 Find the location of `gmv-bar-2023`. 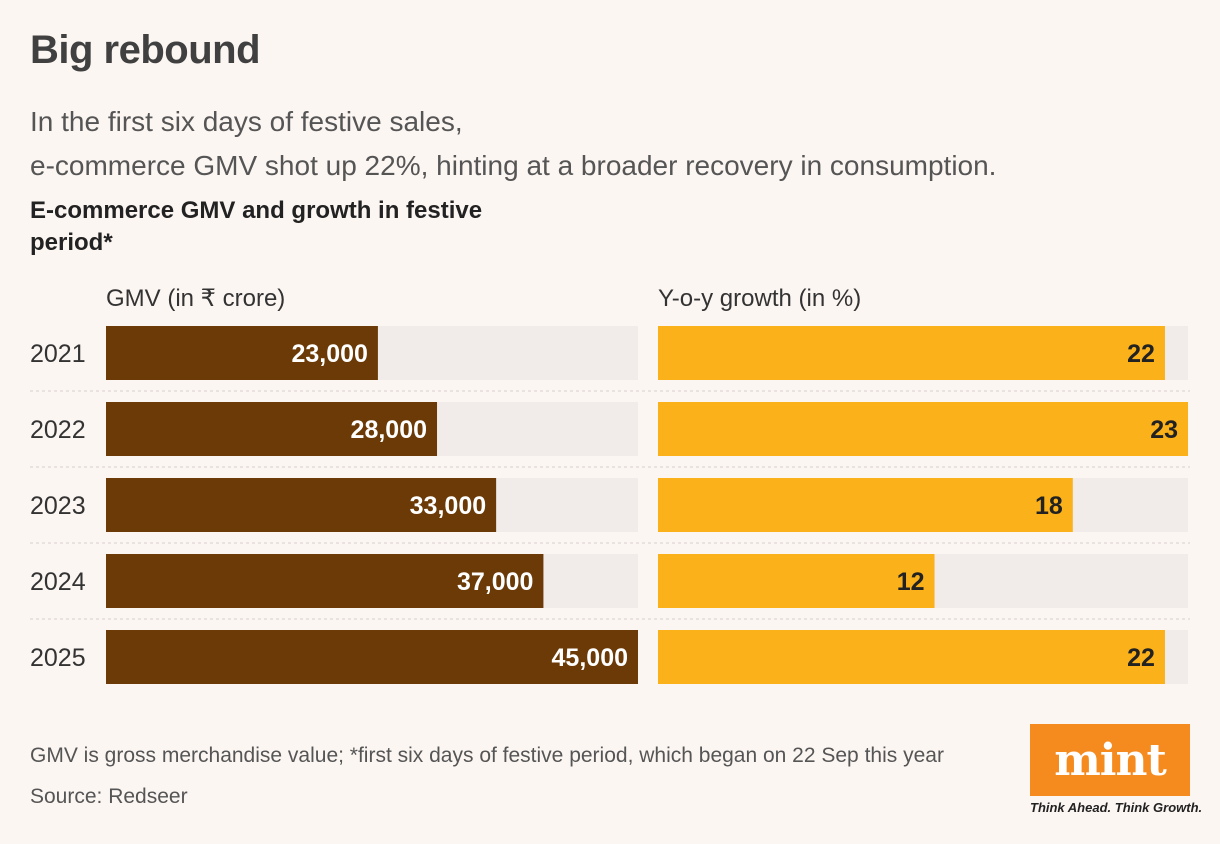

gmv-bar-2023 is located at coordinates (301, 505).